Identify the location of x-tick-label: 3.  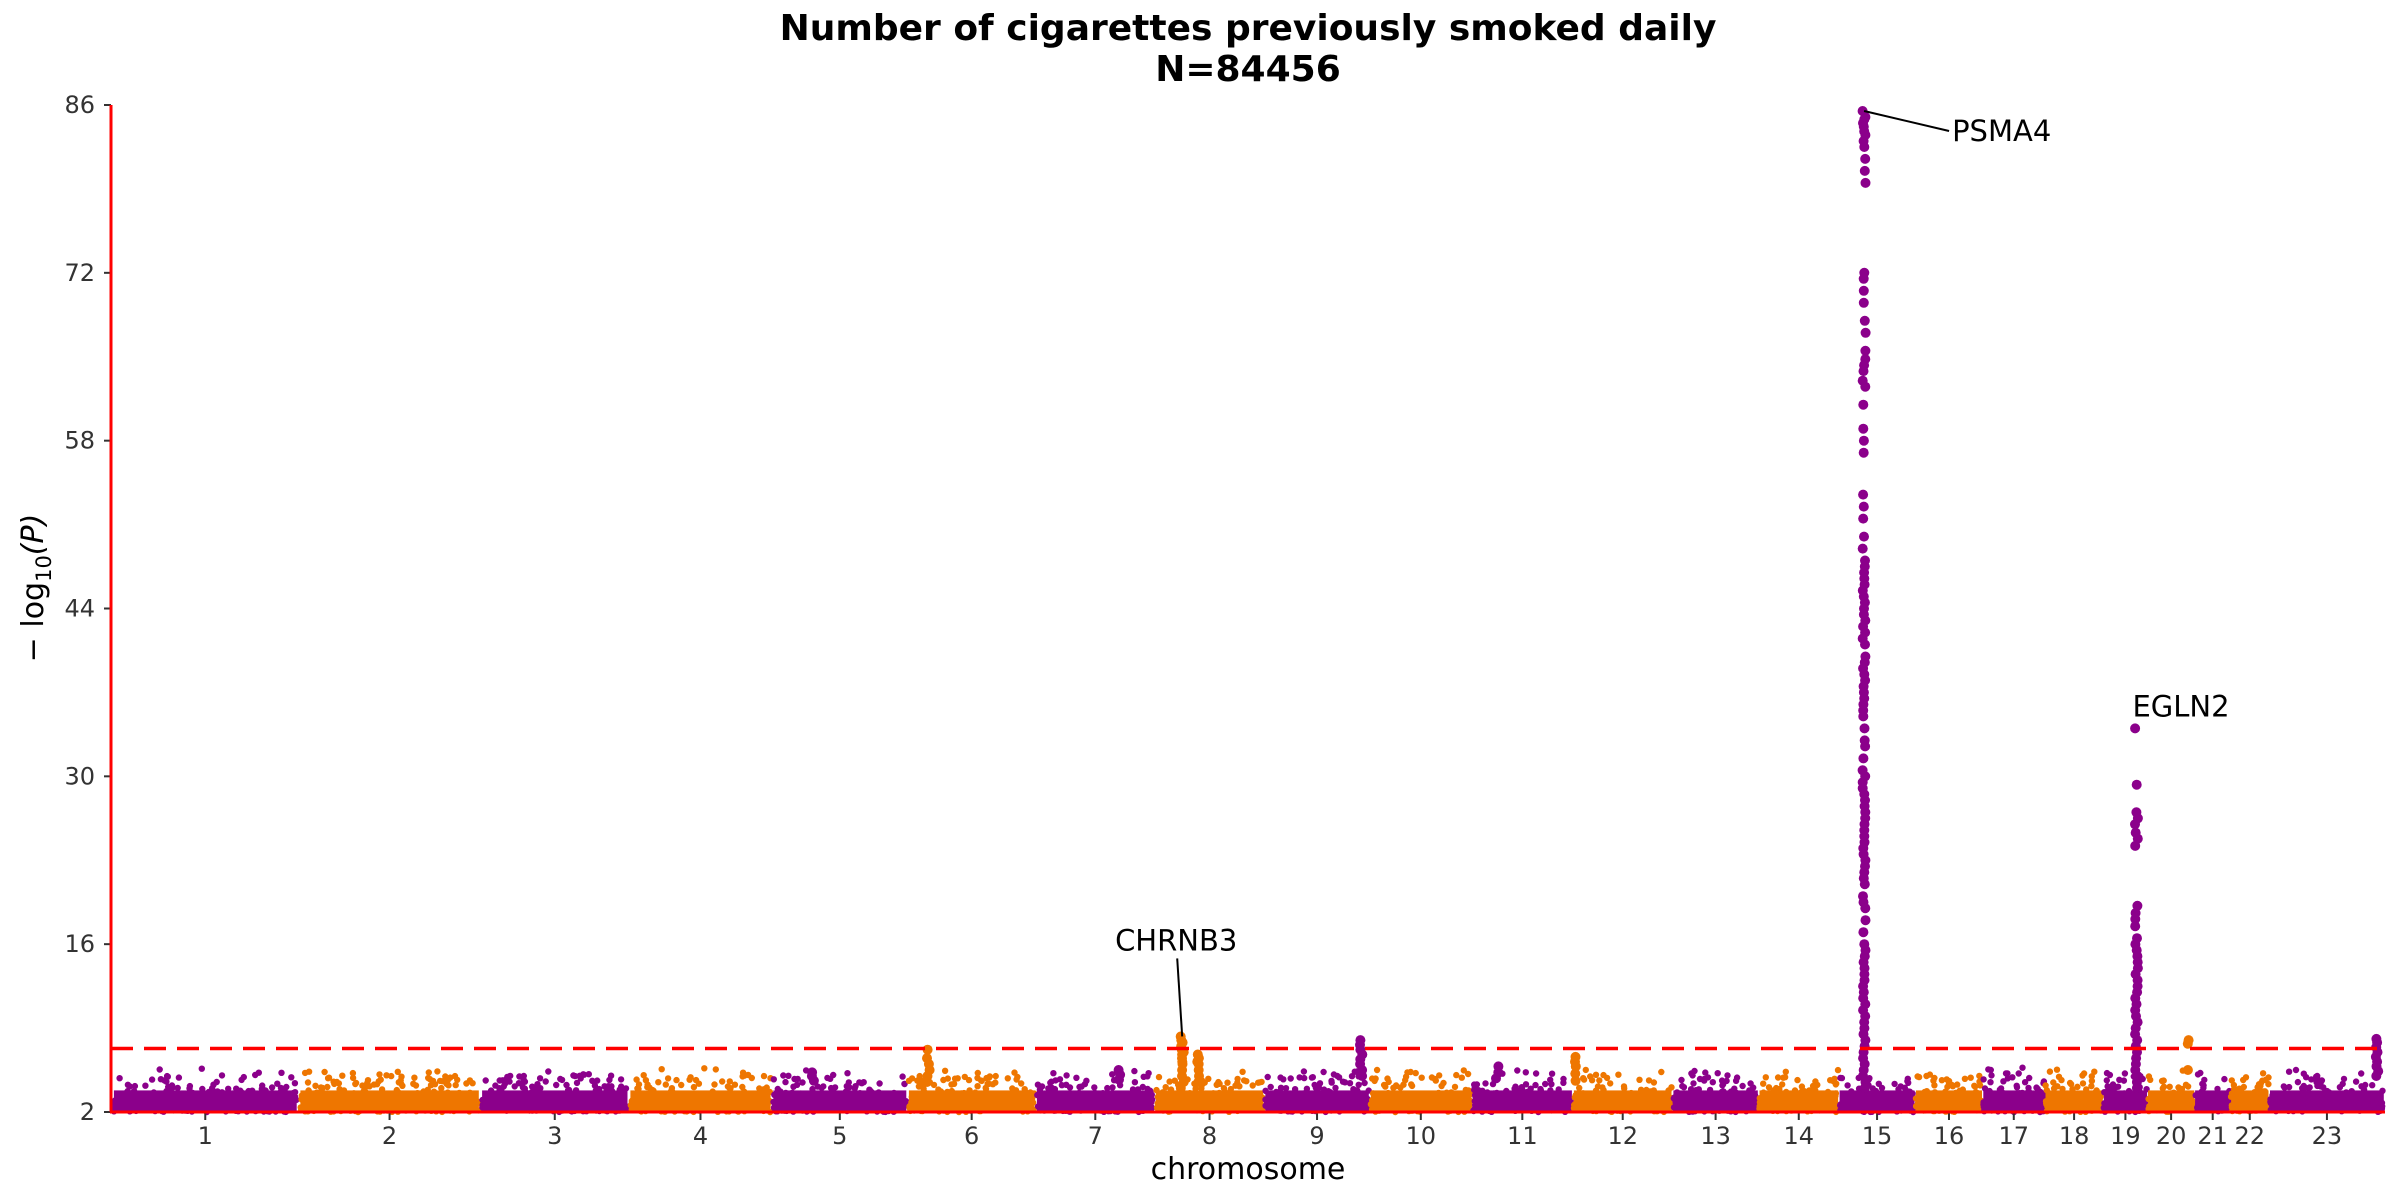
(554, 1136).